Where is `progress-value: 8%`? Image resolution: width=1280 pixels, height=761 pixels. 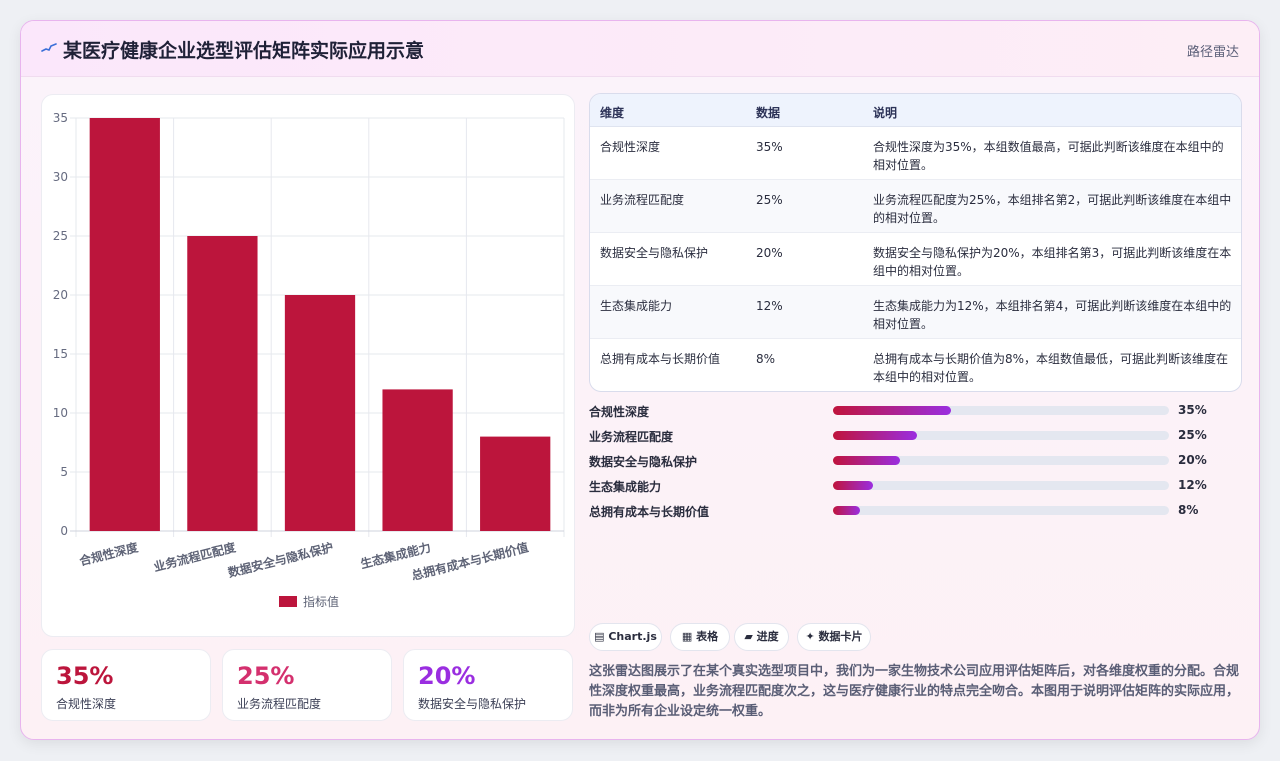 progress-value: 8% is located at coordinates (1188, 510).